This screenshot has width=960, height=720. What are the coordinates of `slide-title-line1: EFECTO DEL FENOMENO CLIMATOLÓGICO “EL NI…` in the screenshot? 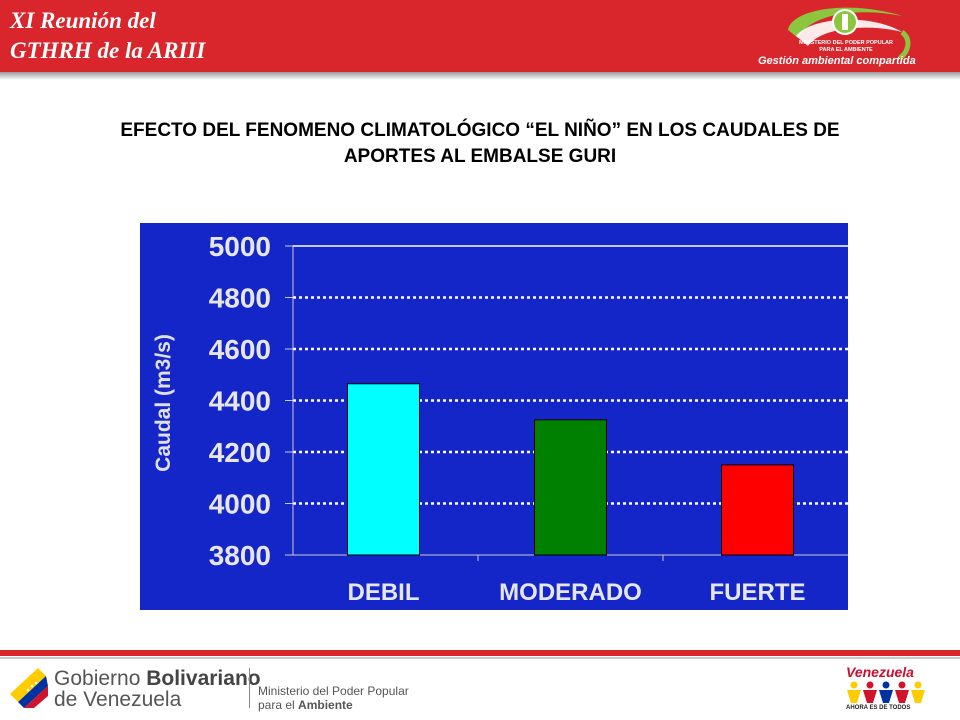 It's located at (480, 130).